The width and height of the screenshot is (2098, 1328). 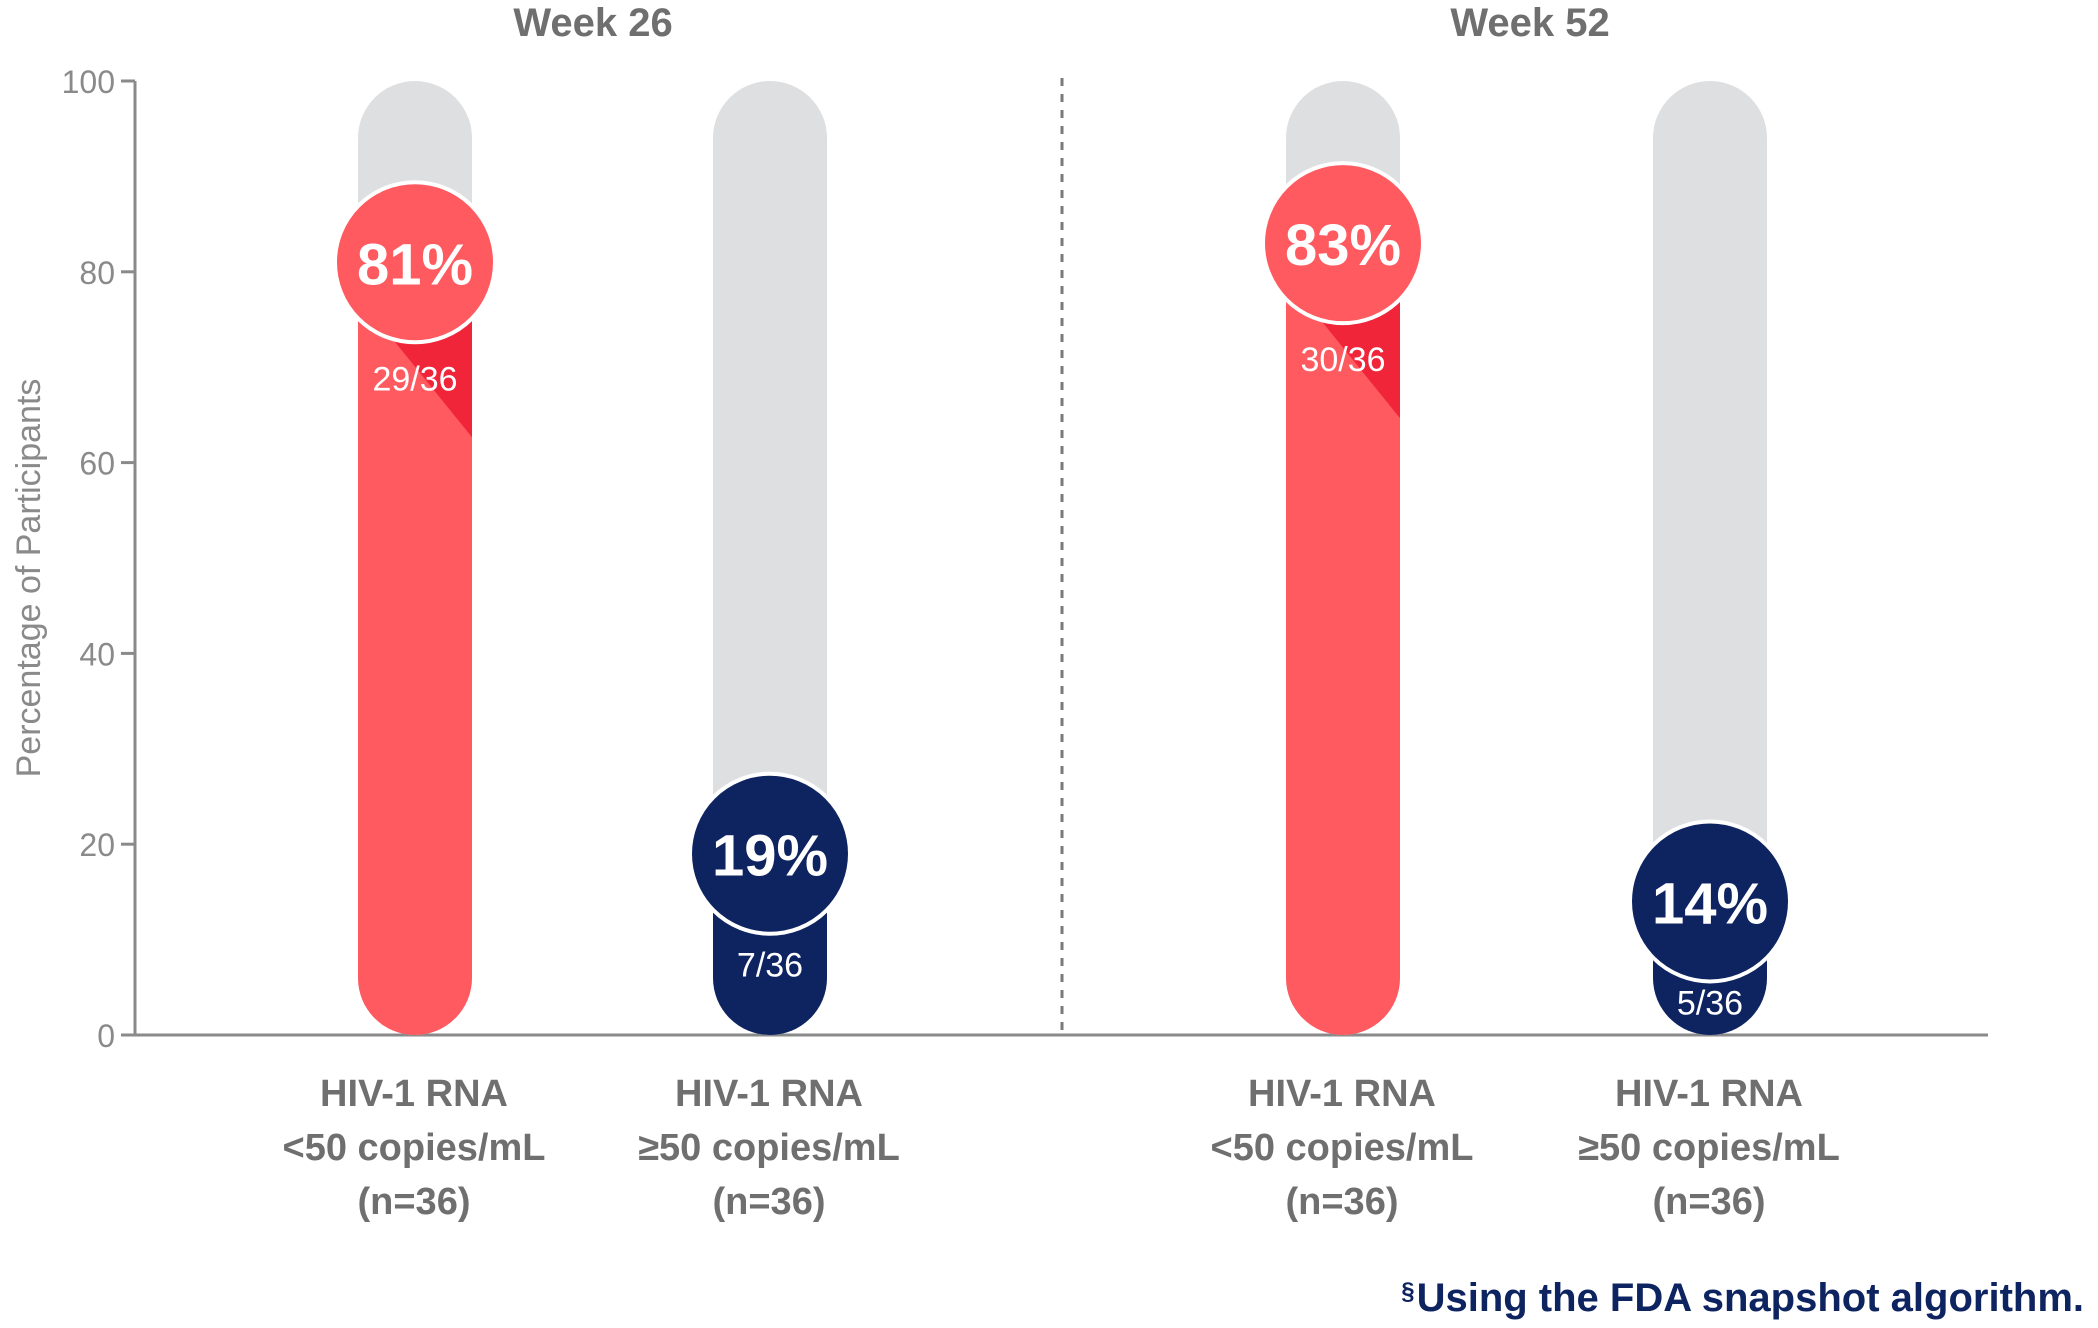 I want to click on footnote: §Using the FDA snapshot algorithm., so click(x=1742, y=1298).